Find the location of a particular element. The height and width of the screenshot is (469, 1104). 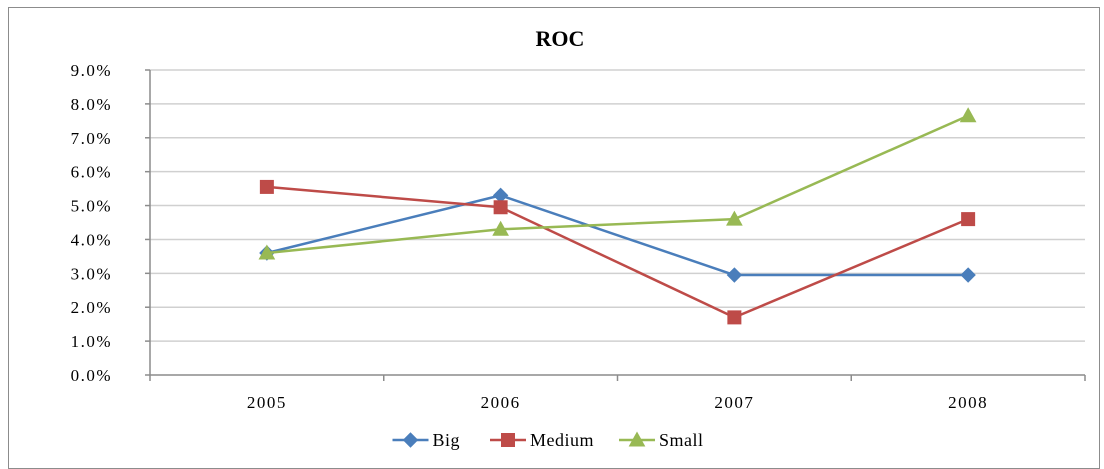

legend-label-big: Big is located at coordinates (447, 440).